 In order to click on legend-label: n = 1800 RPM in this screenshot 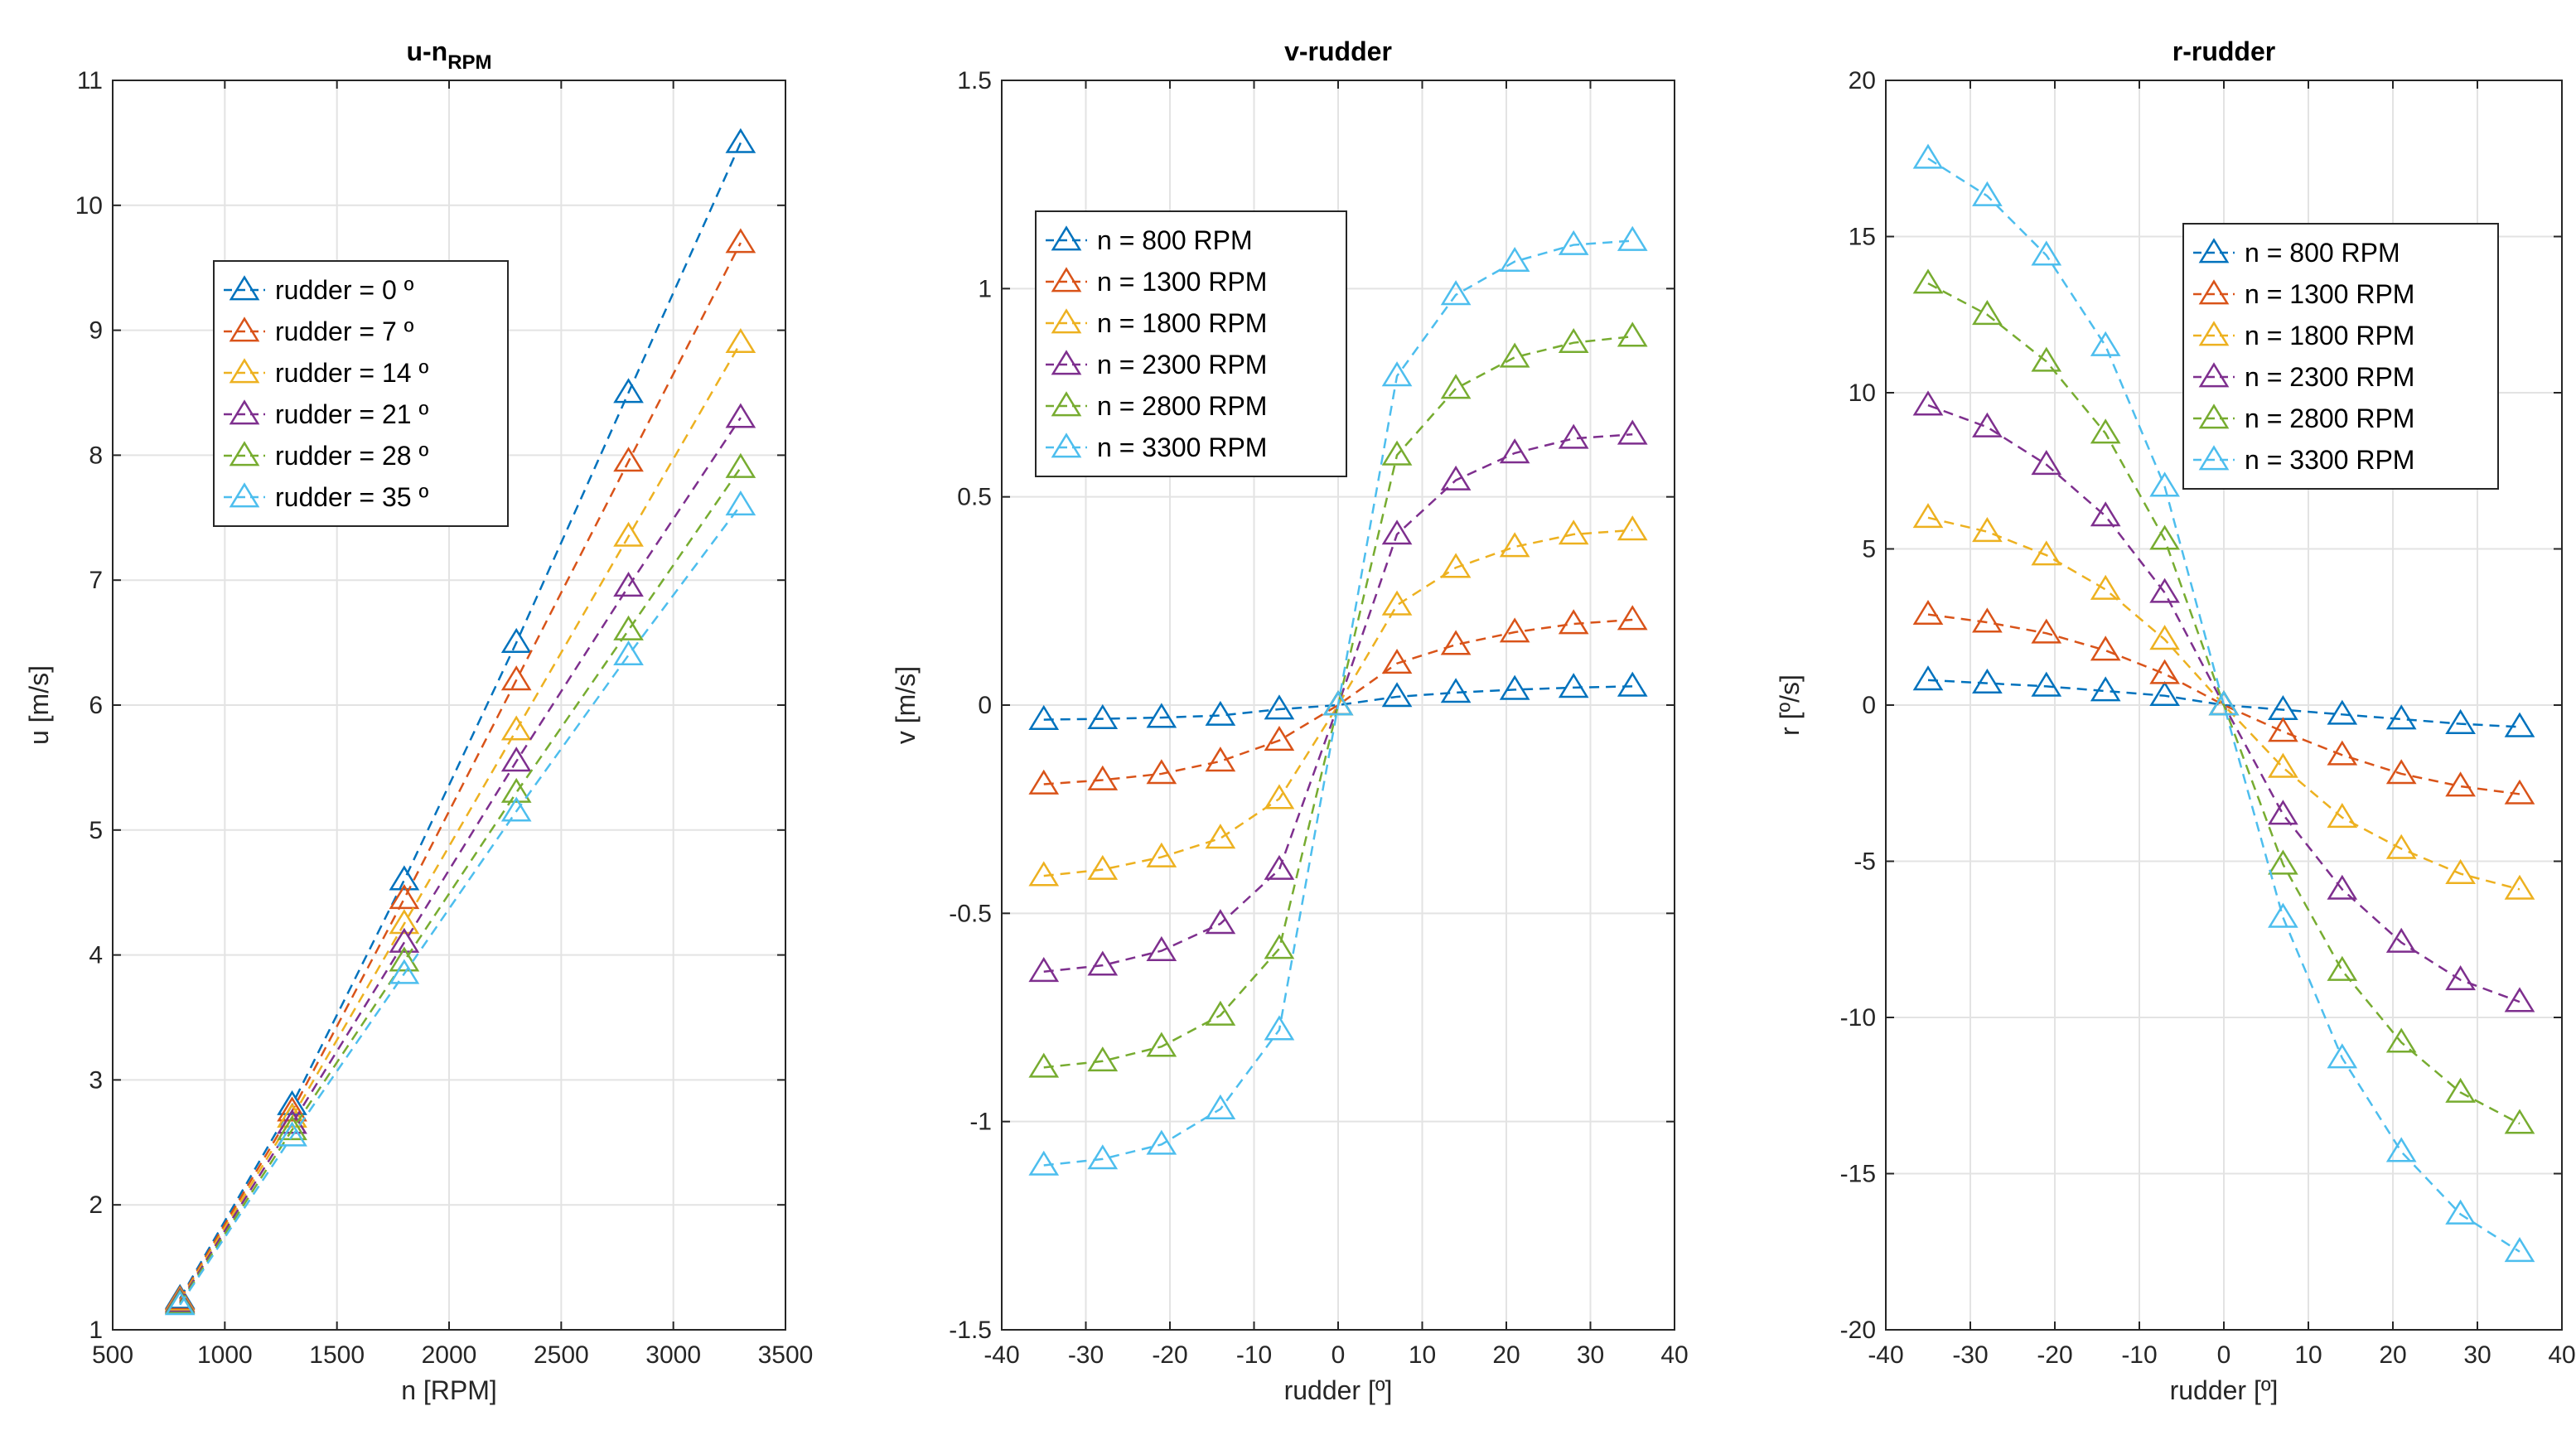, I will do `click(1182, 323)`.